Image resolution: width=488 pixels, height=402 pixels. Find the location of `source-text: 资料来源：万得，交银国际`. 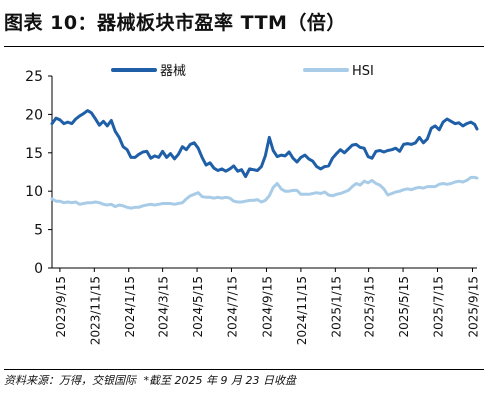

source-text: 资料来源：万得，交银国际 is located at coordinates (70, 380).